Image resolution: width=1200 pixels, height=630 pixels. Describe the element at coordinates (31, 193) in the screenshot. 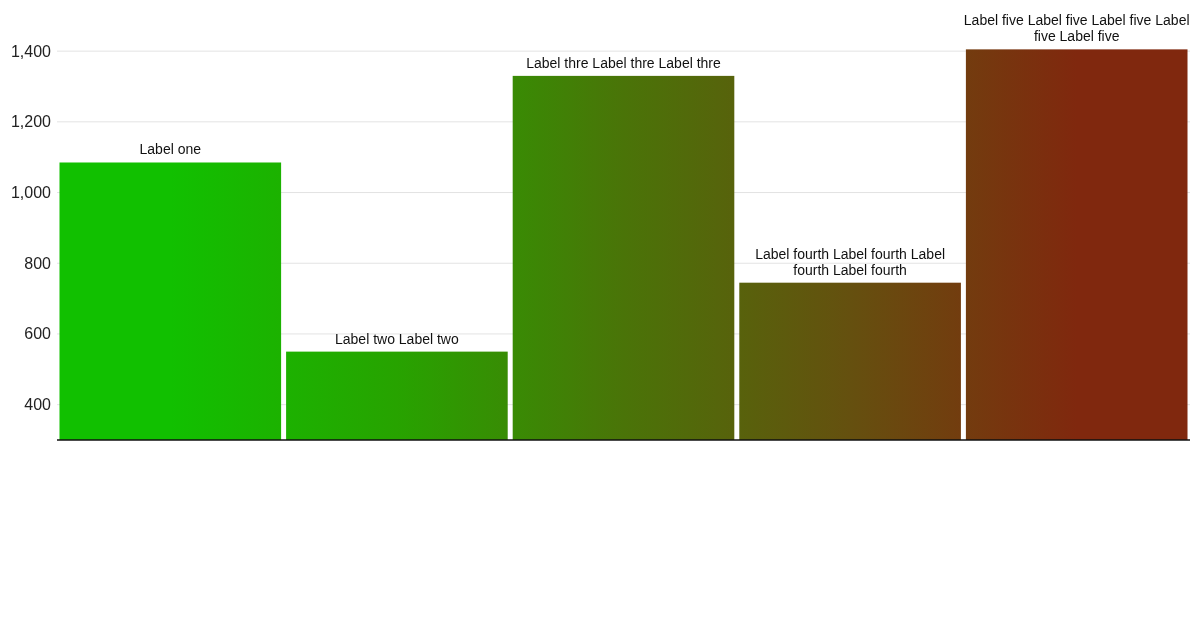

I see `y-tick-label: 1,000` at that location.